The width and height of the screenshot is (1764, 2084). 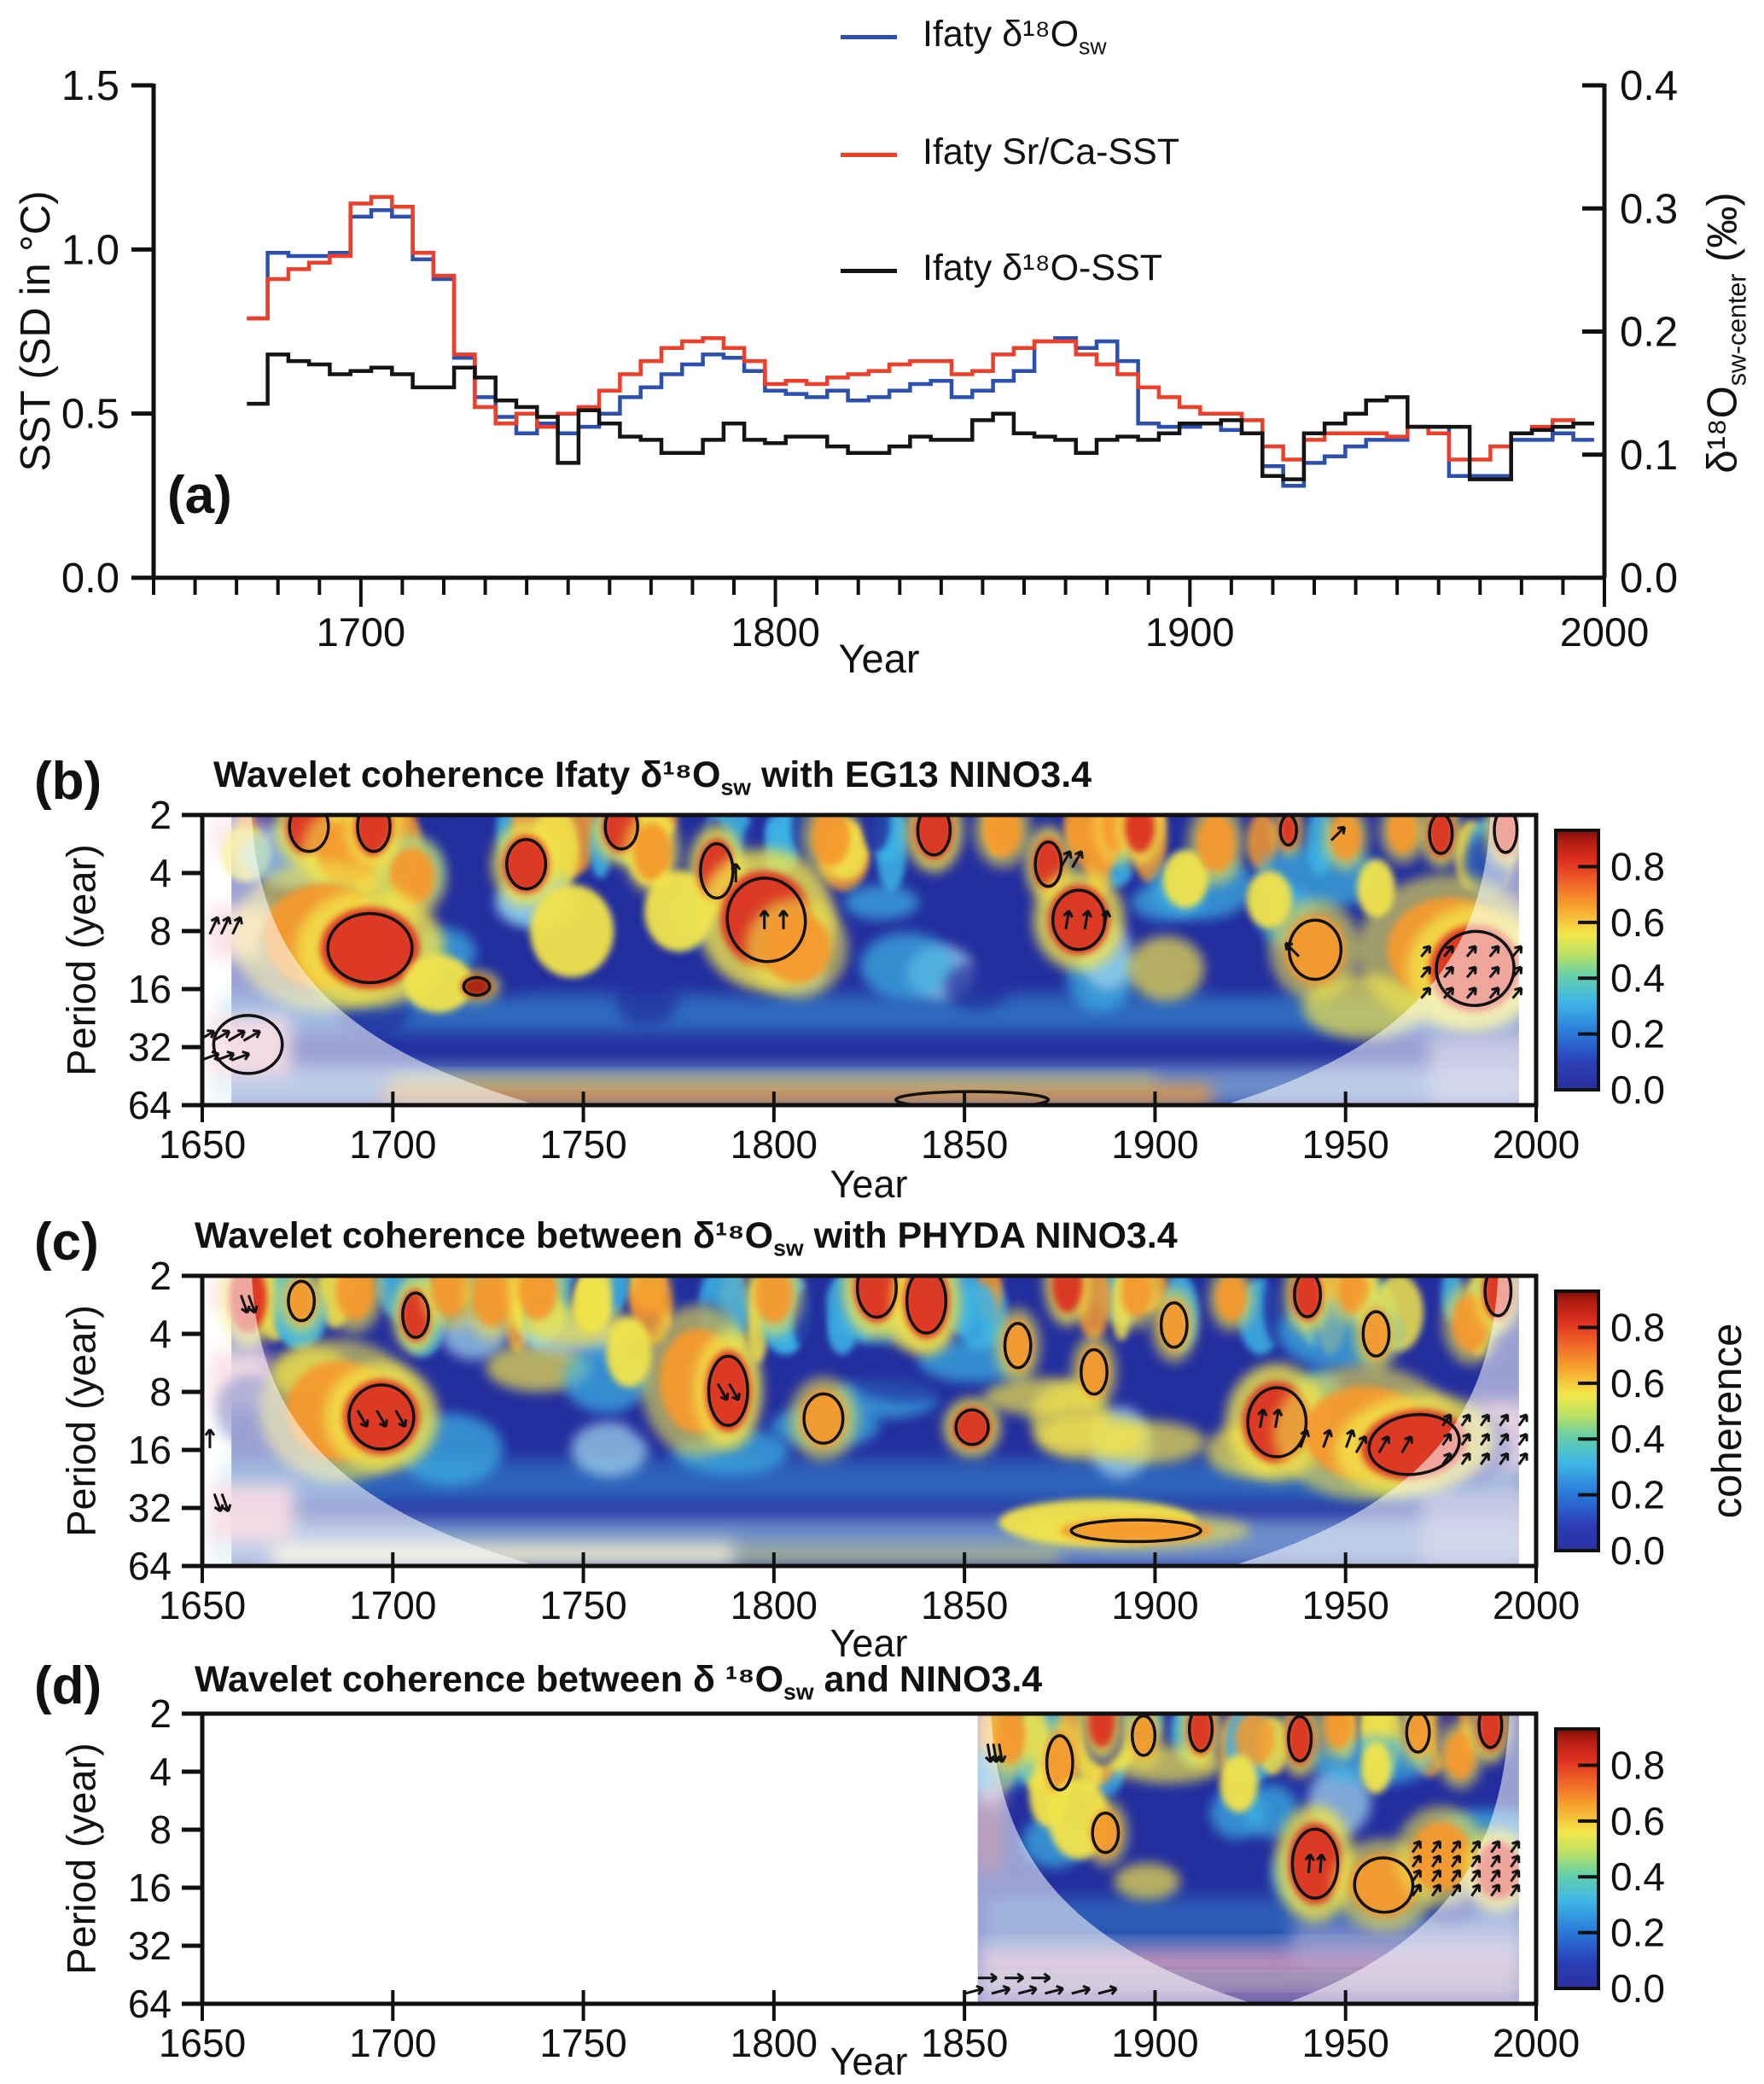 I want to click on plot-frame, so click(x=870, y=960).